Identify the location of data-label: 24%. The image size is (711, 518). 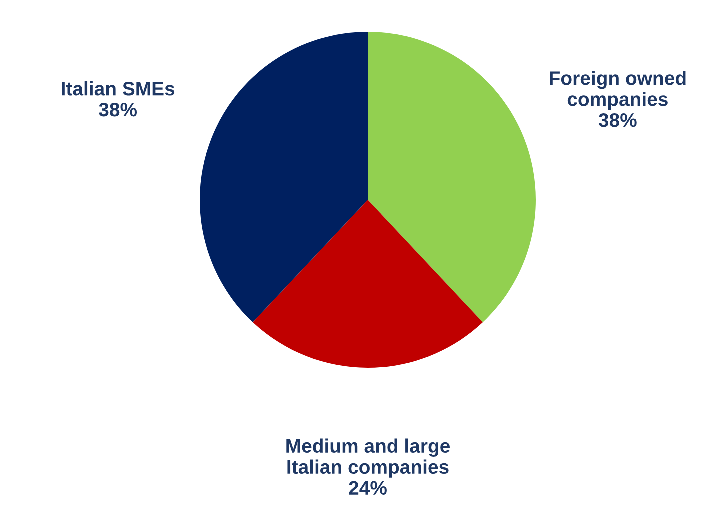
(368, 488).